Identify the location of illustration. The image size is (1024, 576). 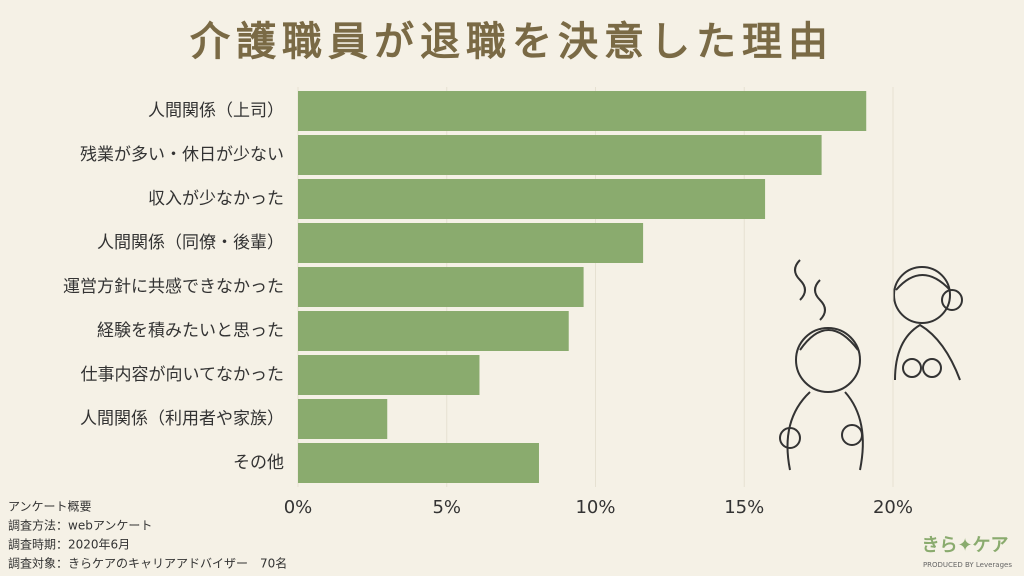
(871, 365).